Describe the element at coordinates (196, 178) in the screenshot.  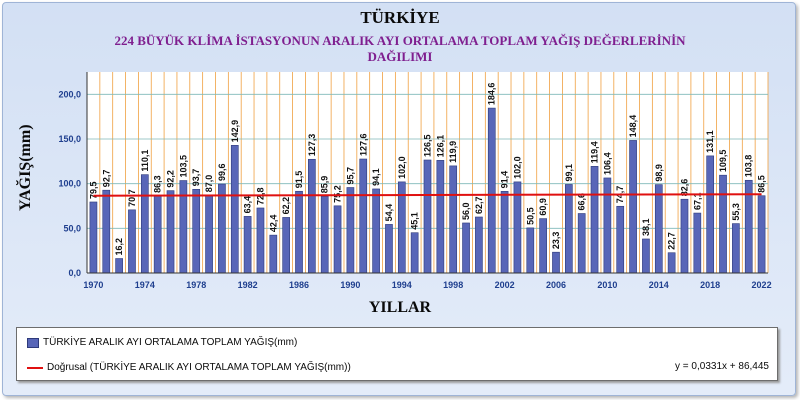
I see `bar-value-label: 93,7` at that location.